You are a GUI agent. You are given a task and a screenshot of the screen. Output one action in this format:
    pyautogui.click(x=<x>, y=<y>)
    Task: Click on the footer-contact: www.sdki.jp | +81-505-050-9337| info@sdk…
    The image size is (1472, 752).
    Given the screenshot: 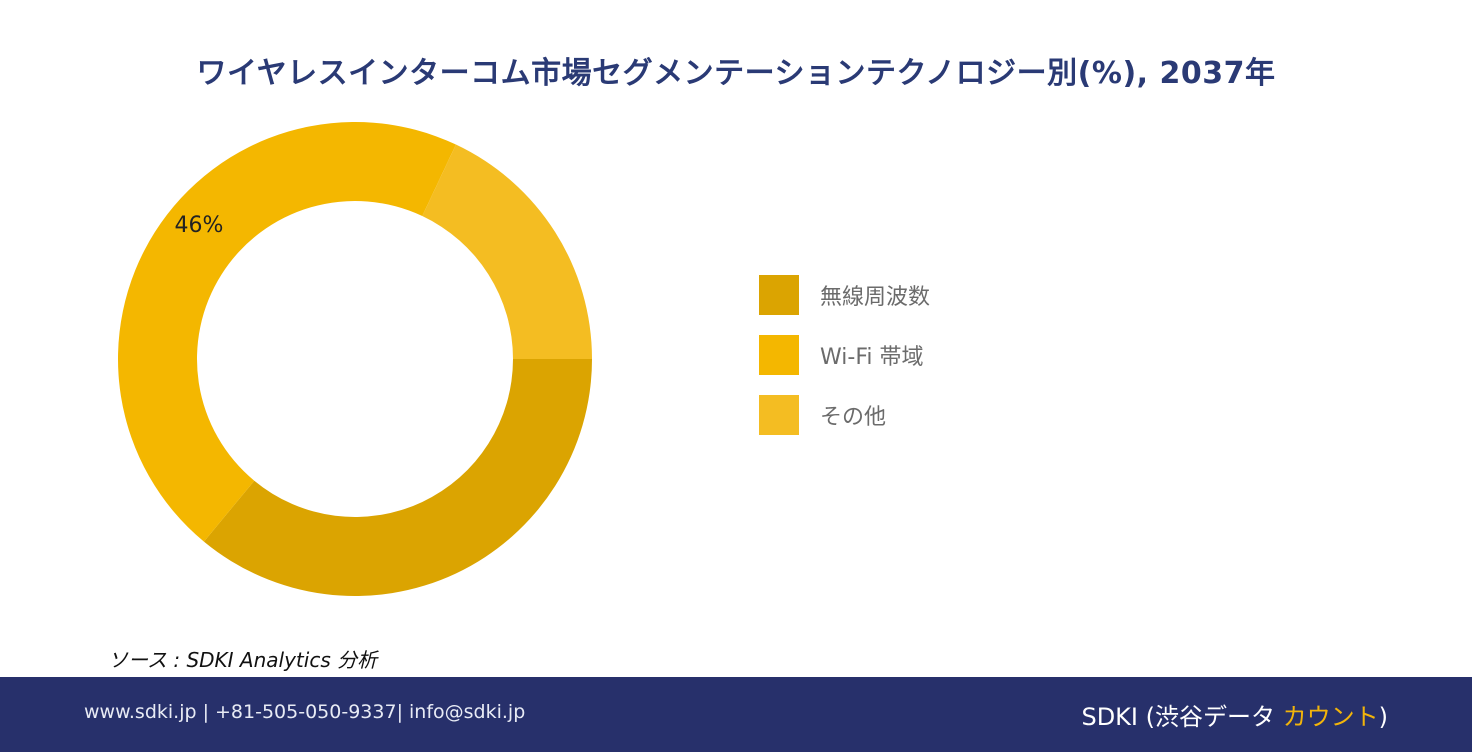 What is the action you would take?
    pyautogui.click(x=305, y=712)
    